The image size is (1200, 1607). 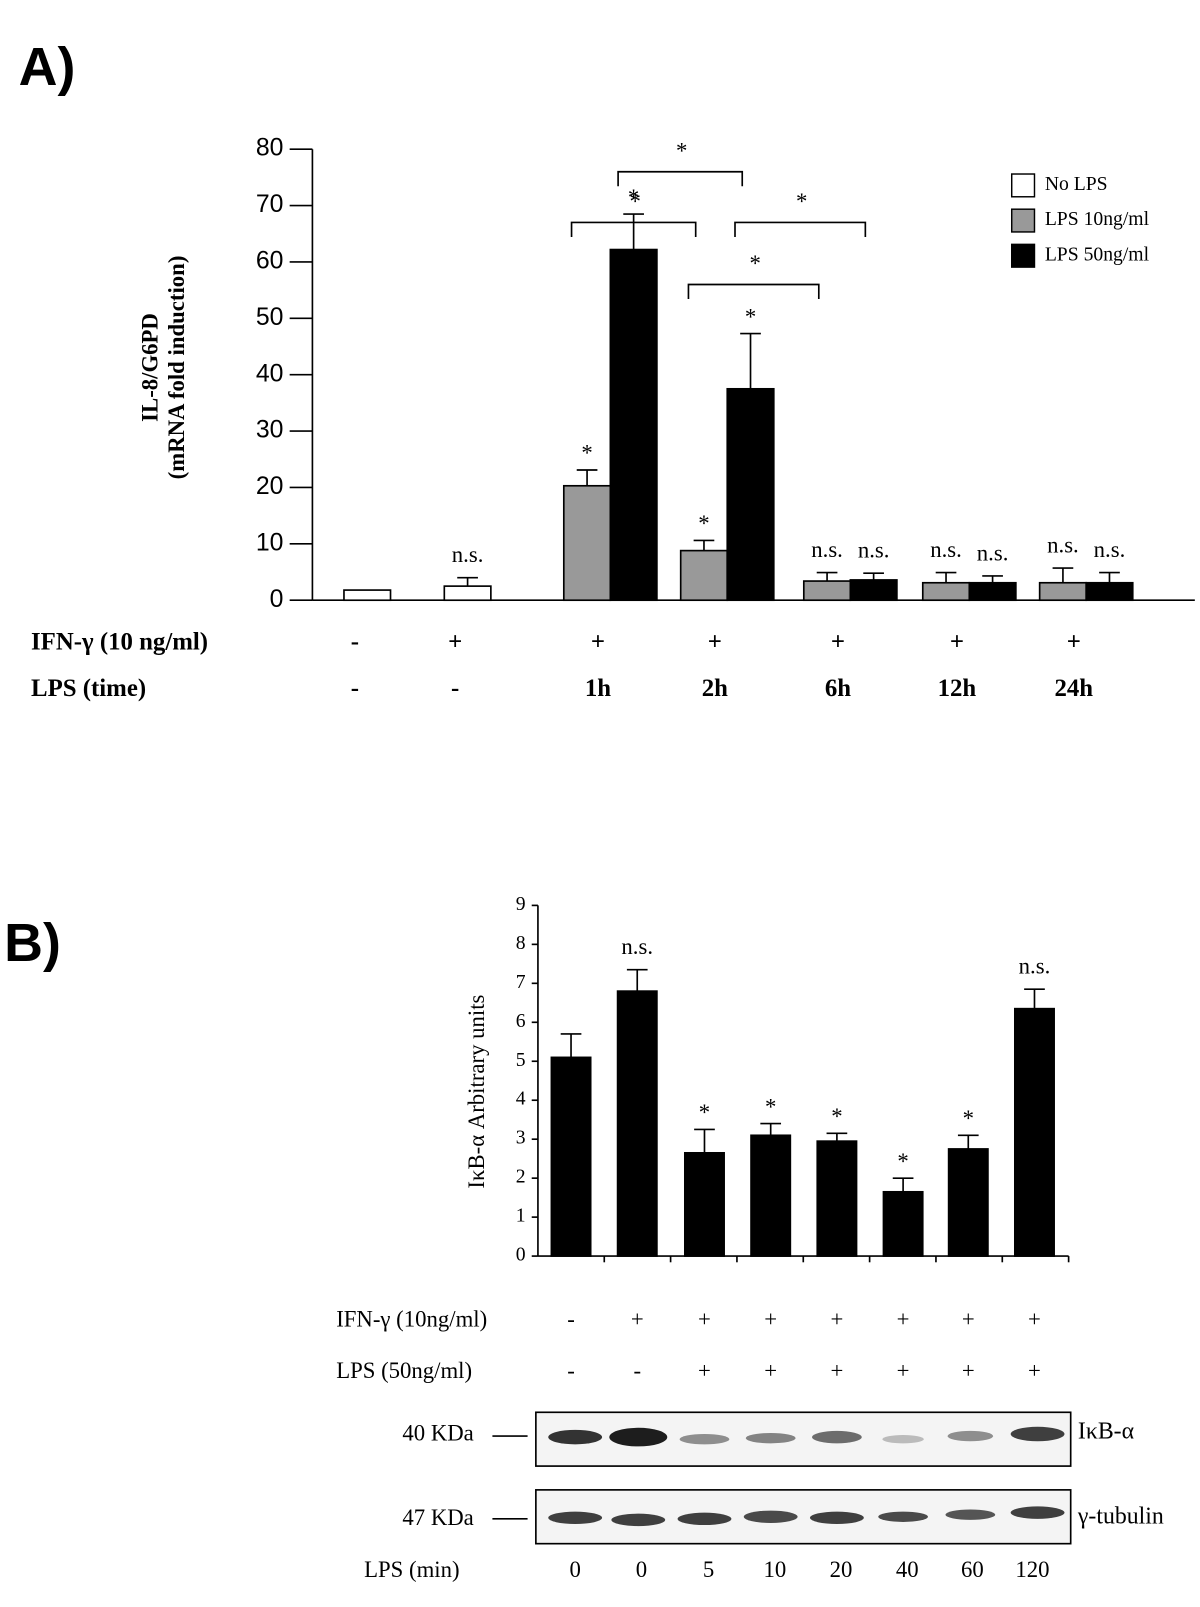 What do you see at coordinates (521, 1021) in the screenshot?
I see `y-tick-label: 6` at bounding box center [521, 1021].